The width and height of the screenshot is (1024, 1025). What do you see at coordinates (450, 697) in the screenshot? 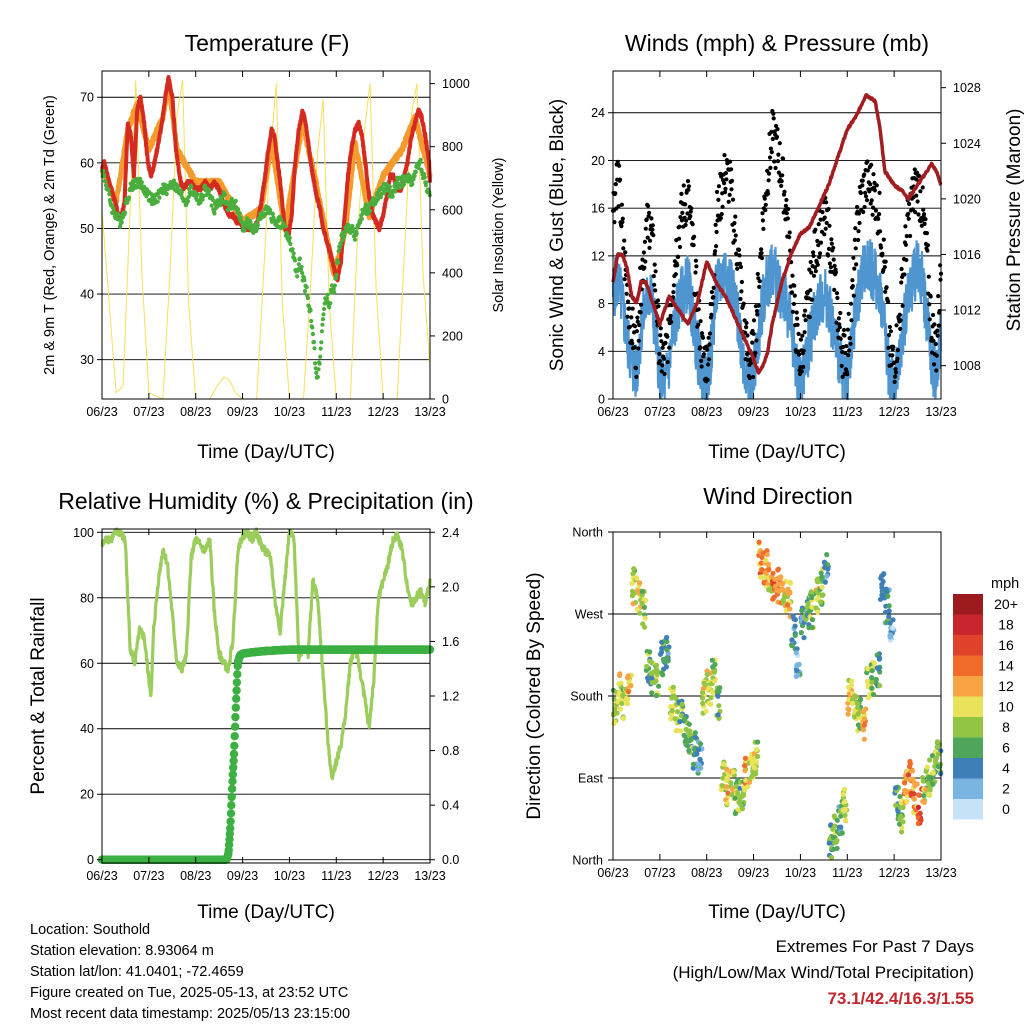
I see `y2-tick-label: 1.2` at bounding box center [450, 697].